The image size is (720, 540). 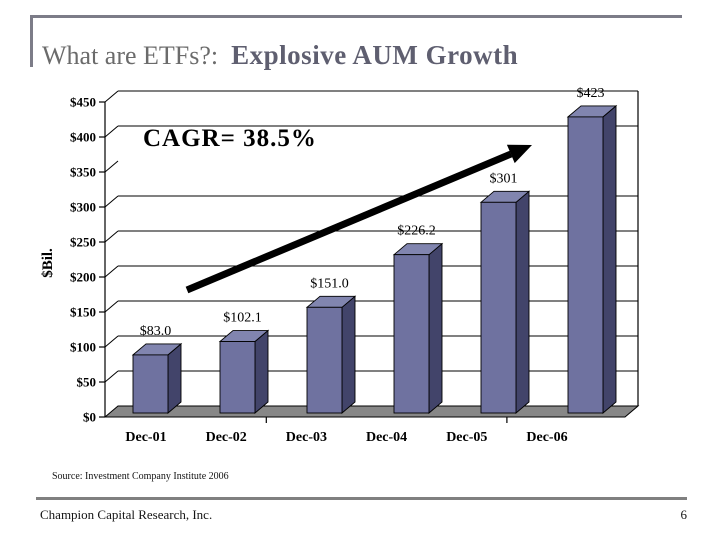 What do you see at coordinates (375, 55) in the screenshot?
I see `title-main: Explosive AUM Growth` at bounding box center [375, 55].